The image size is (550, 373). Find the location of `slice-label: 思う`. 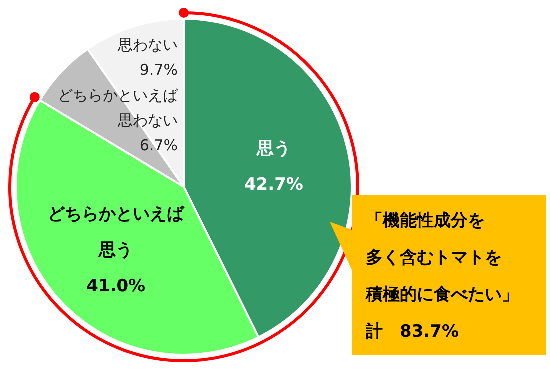

slice-label: 思う is located at coordinates (273, 148).